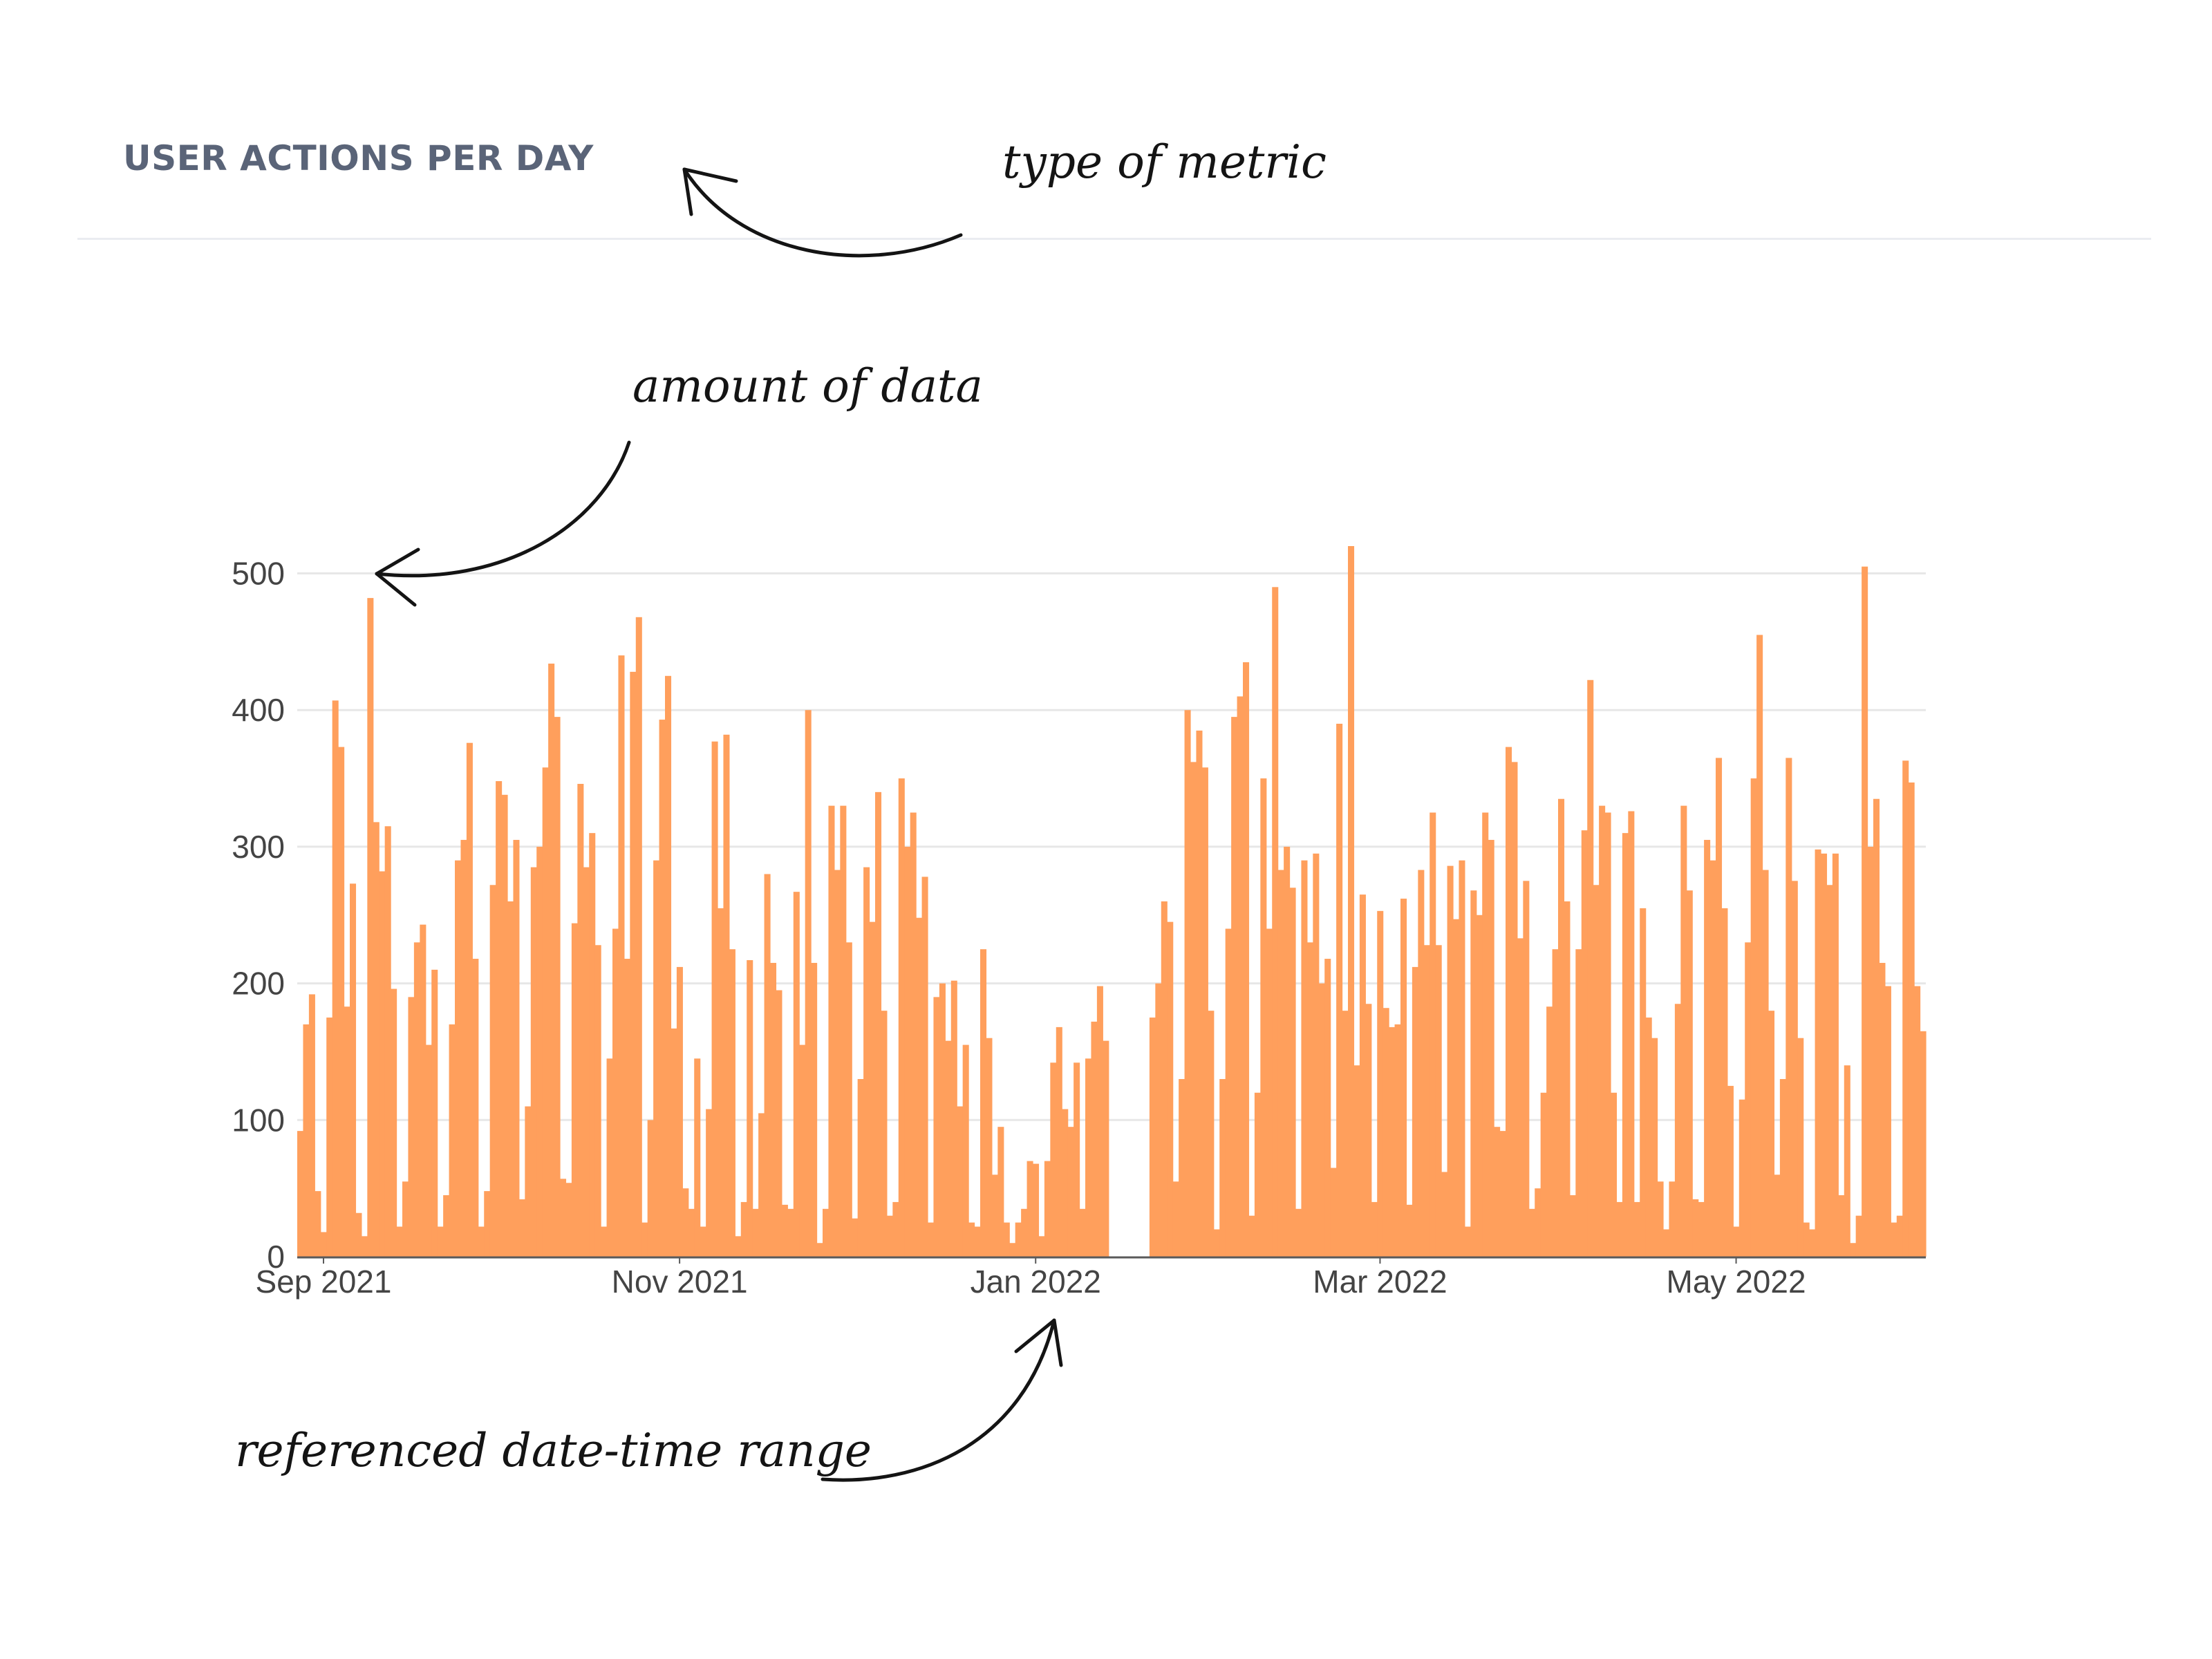  Describe the element at coordinates (1164, 162) in the screenshot. I see `annotation-metric: type of metric` at that location.